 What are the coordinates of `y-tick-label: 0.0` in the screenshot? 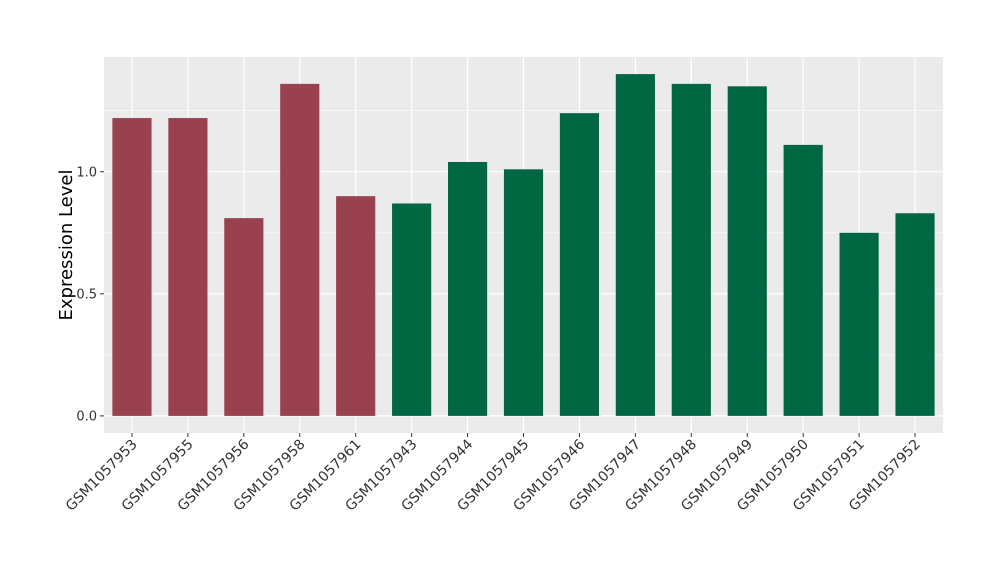 It's located at (86, 416).